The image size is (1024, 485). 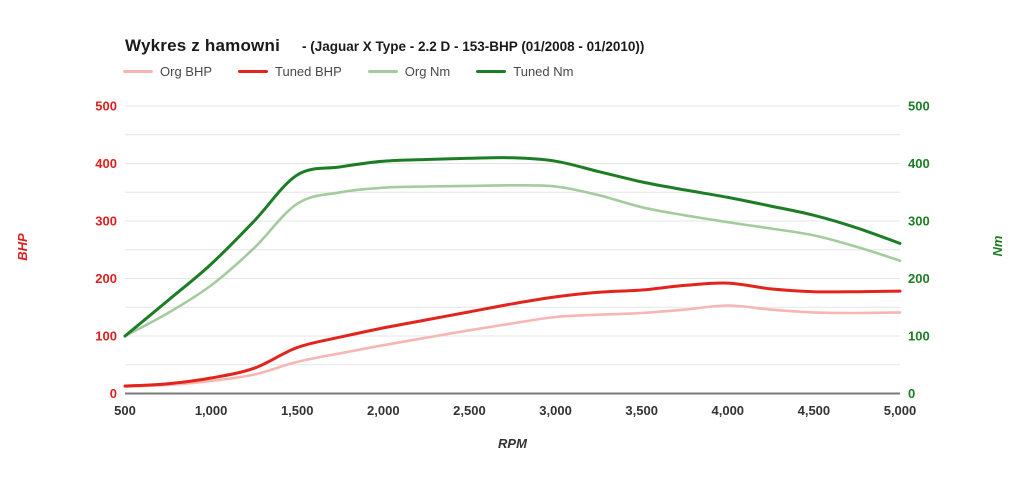 What do you see at coordinates (427, 71) in the screenshot?
I see `legend-label: Org Nm` at bounding box center [427, 71].